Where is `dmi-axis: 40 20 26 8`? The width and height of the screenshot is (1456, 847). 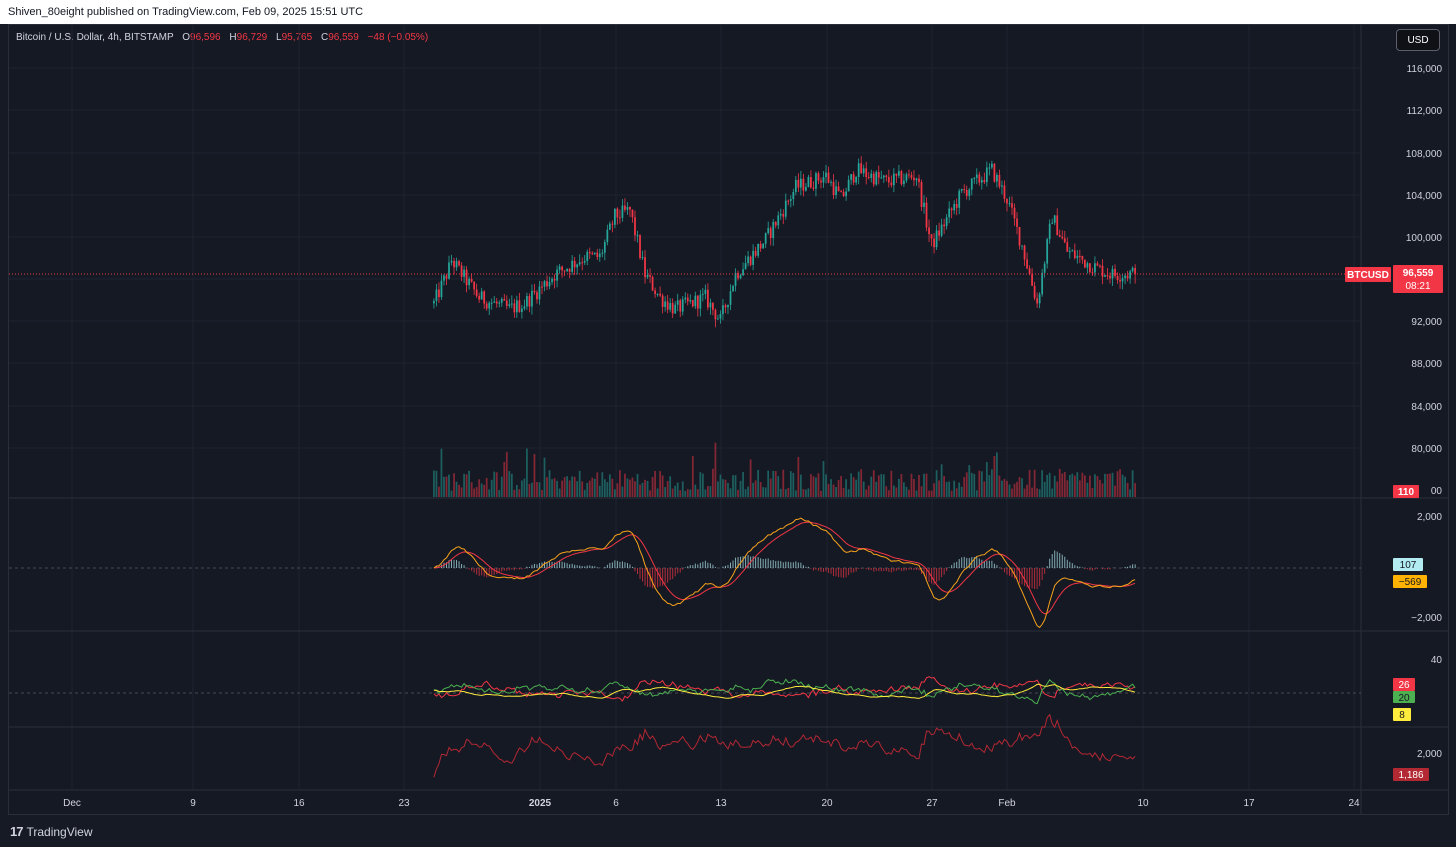
dmi-axis: 40 20 26 8 is located at coordinates (1417, 688).